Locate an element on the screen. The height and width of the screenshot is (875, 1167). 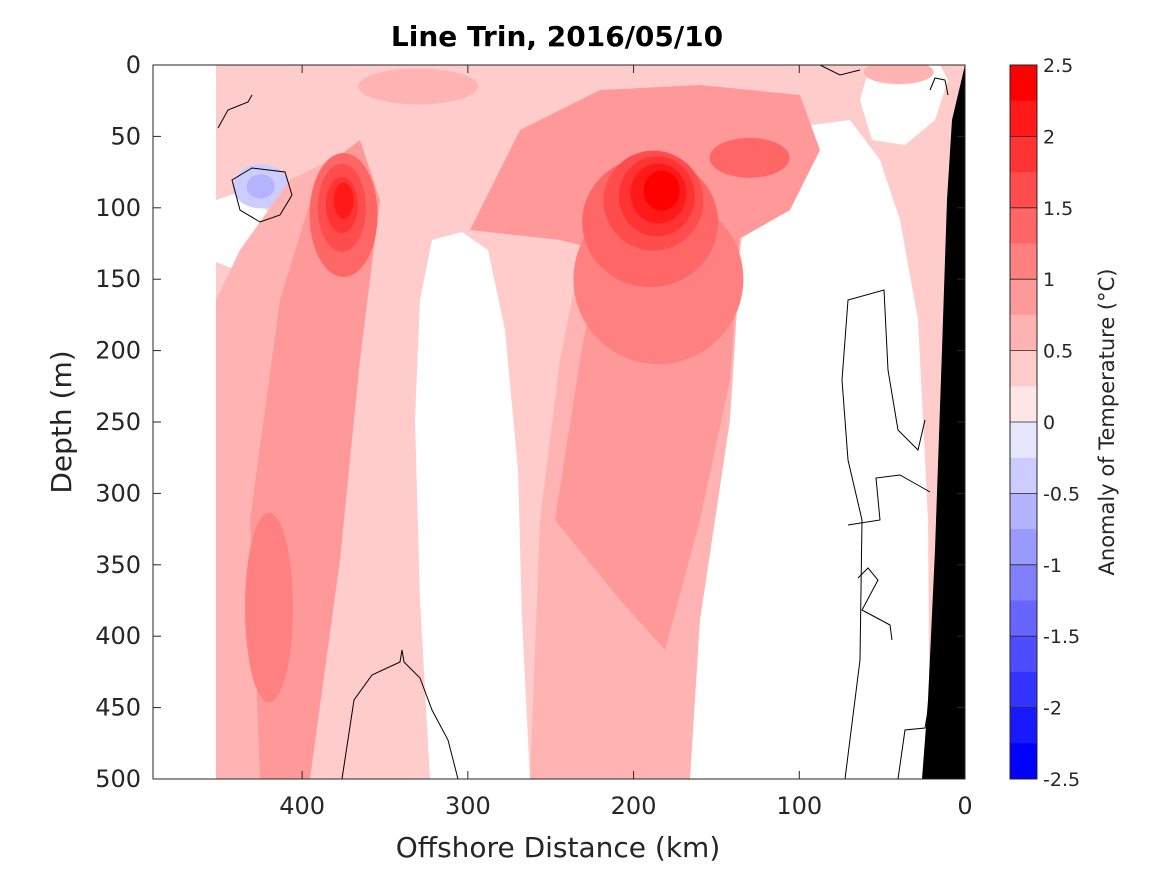
y-tick-label: 50 is located at coordinates (125, 136).